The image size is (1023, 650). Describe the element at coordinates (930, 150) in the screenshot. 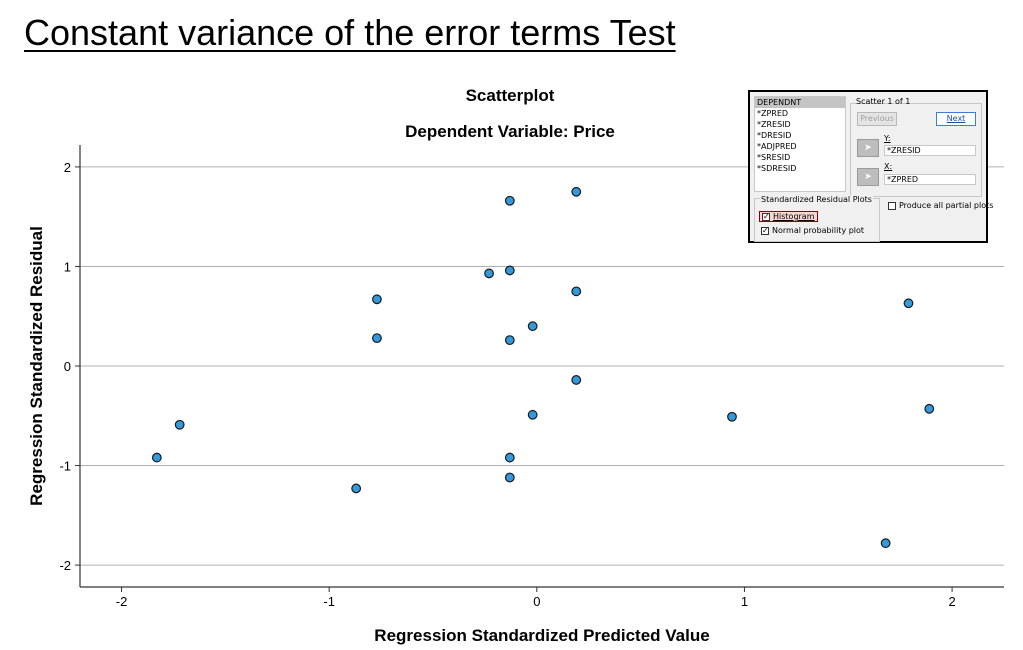

I see `y-variable-field: *ZRESID` at that location.